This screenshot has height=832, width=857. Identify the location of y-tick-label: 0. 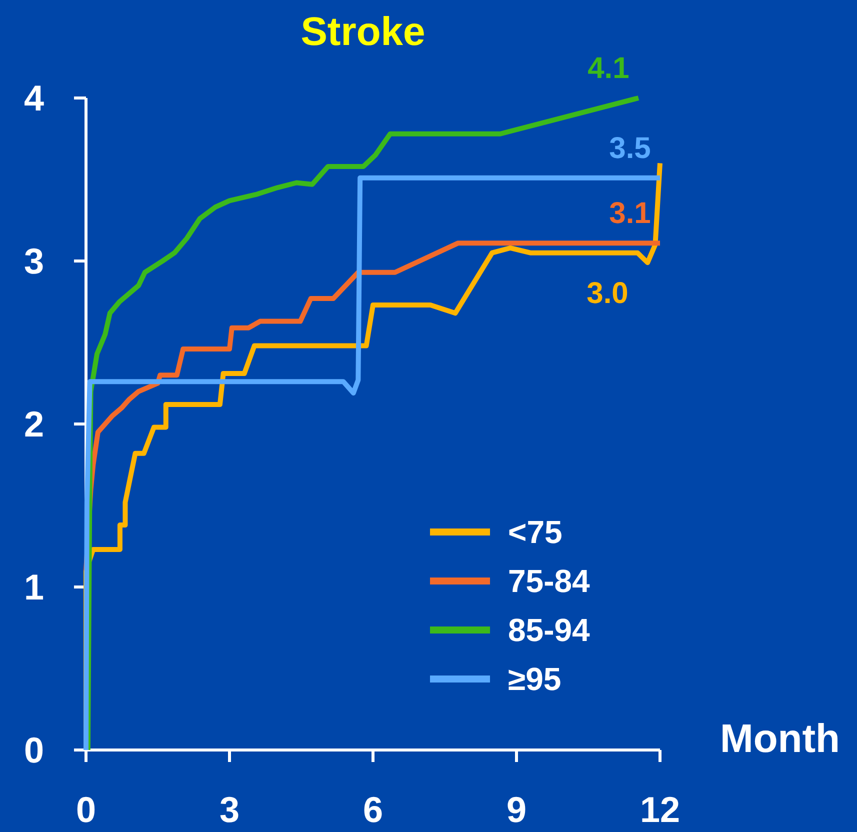
(34, 750).